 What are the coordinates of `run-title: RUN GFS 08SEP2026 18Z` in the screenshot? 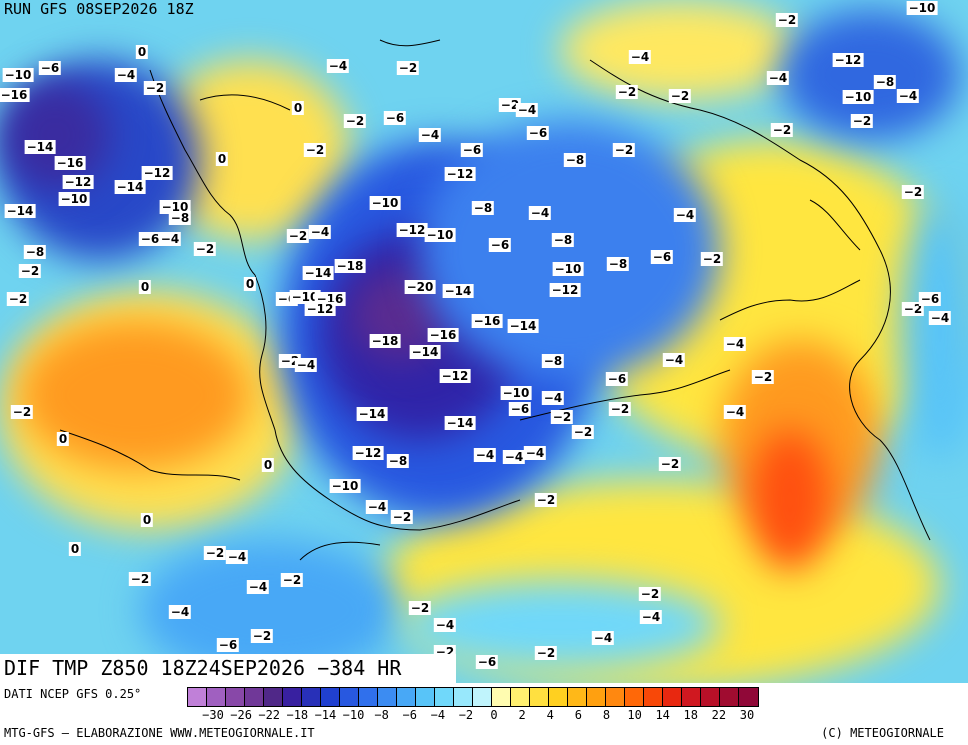 It's located at (99, 9).